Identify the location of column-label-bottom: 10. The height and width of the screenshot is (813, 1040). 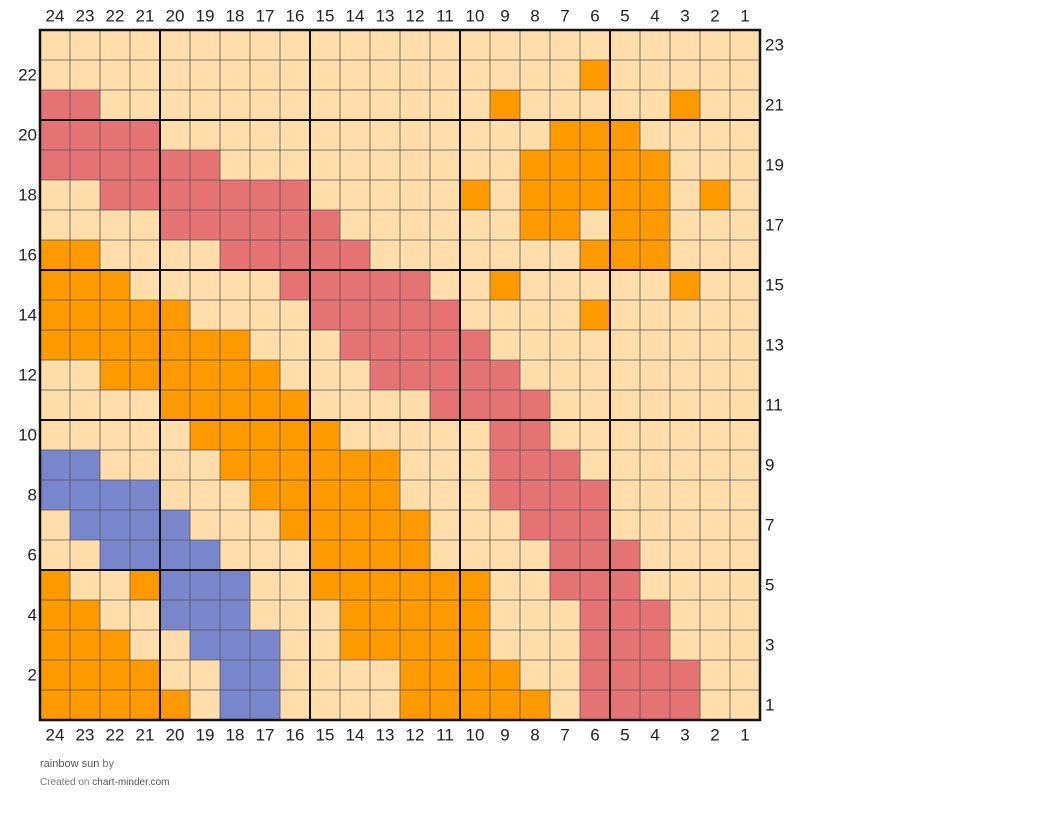
(475, 735).